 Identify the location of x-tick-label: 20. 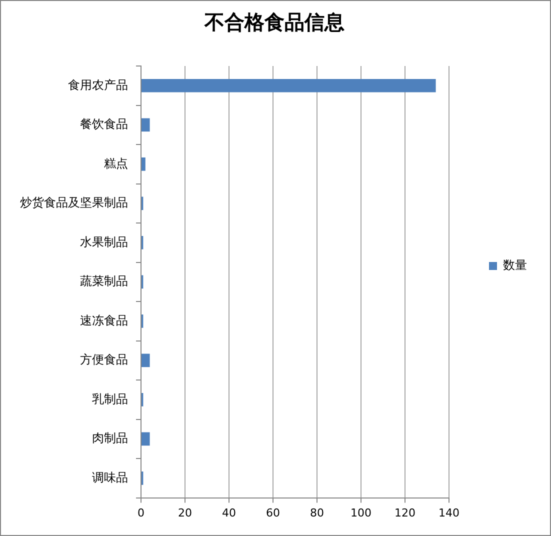
(185, 513).